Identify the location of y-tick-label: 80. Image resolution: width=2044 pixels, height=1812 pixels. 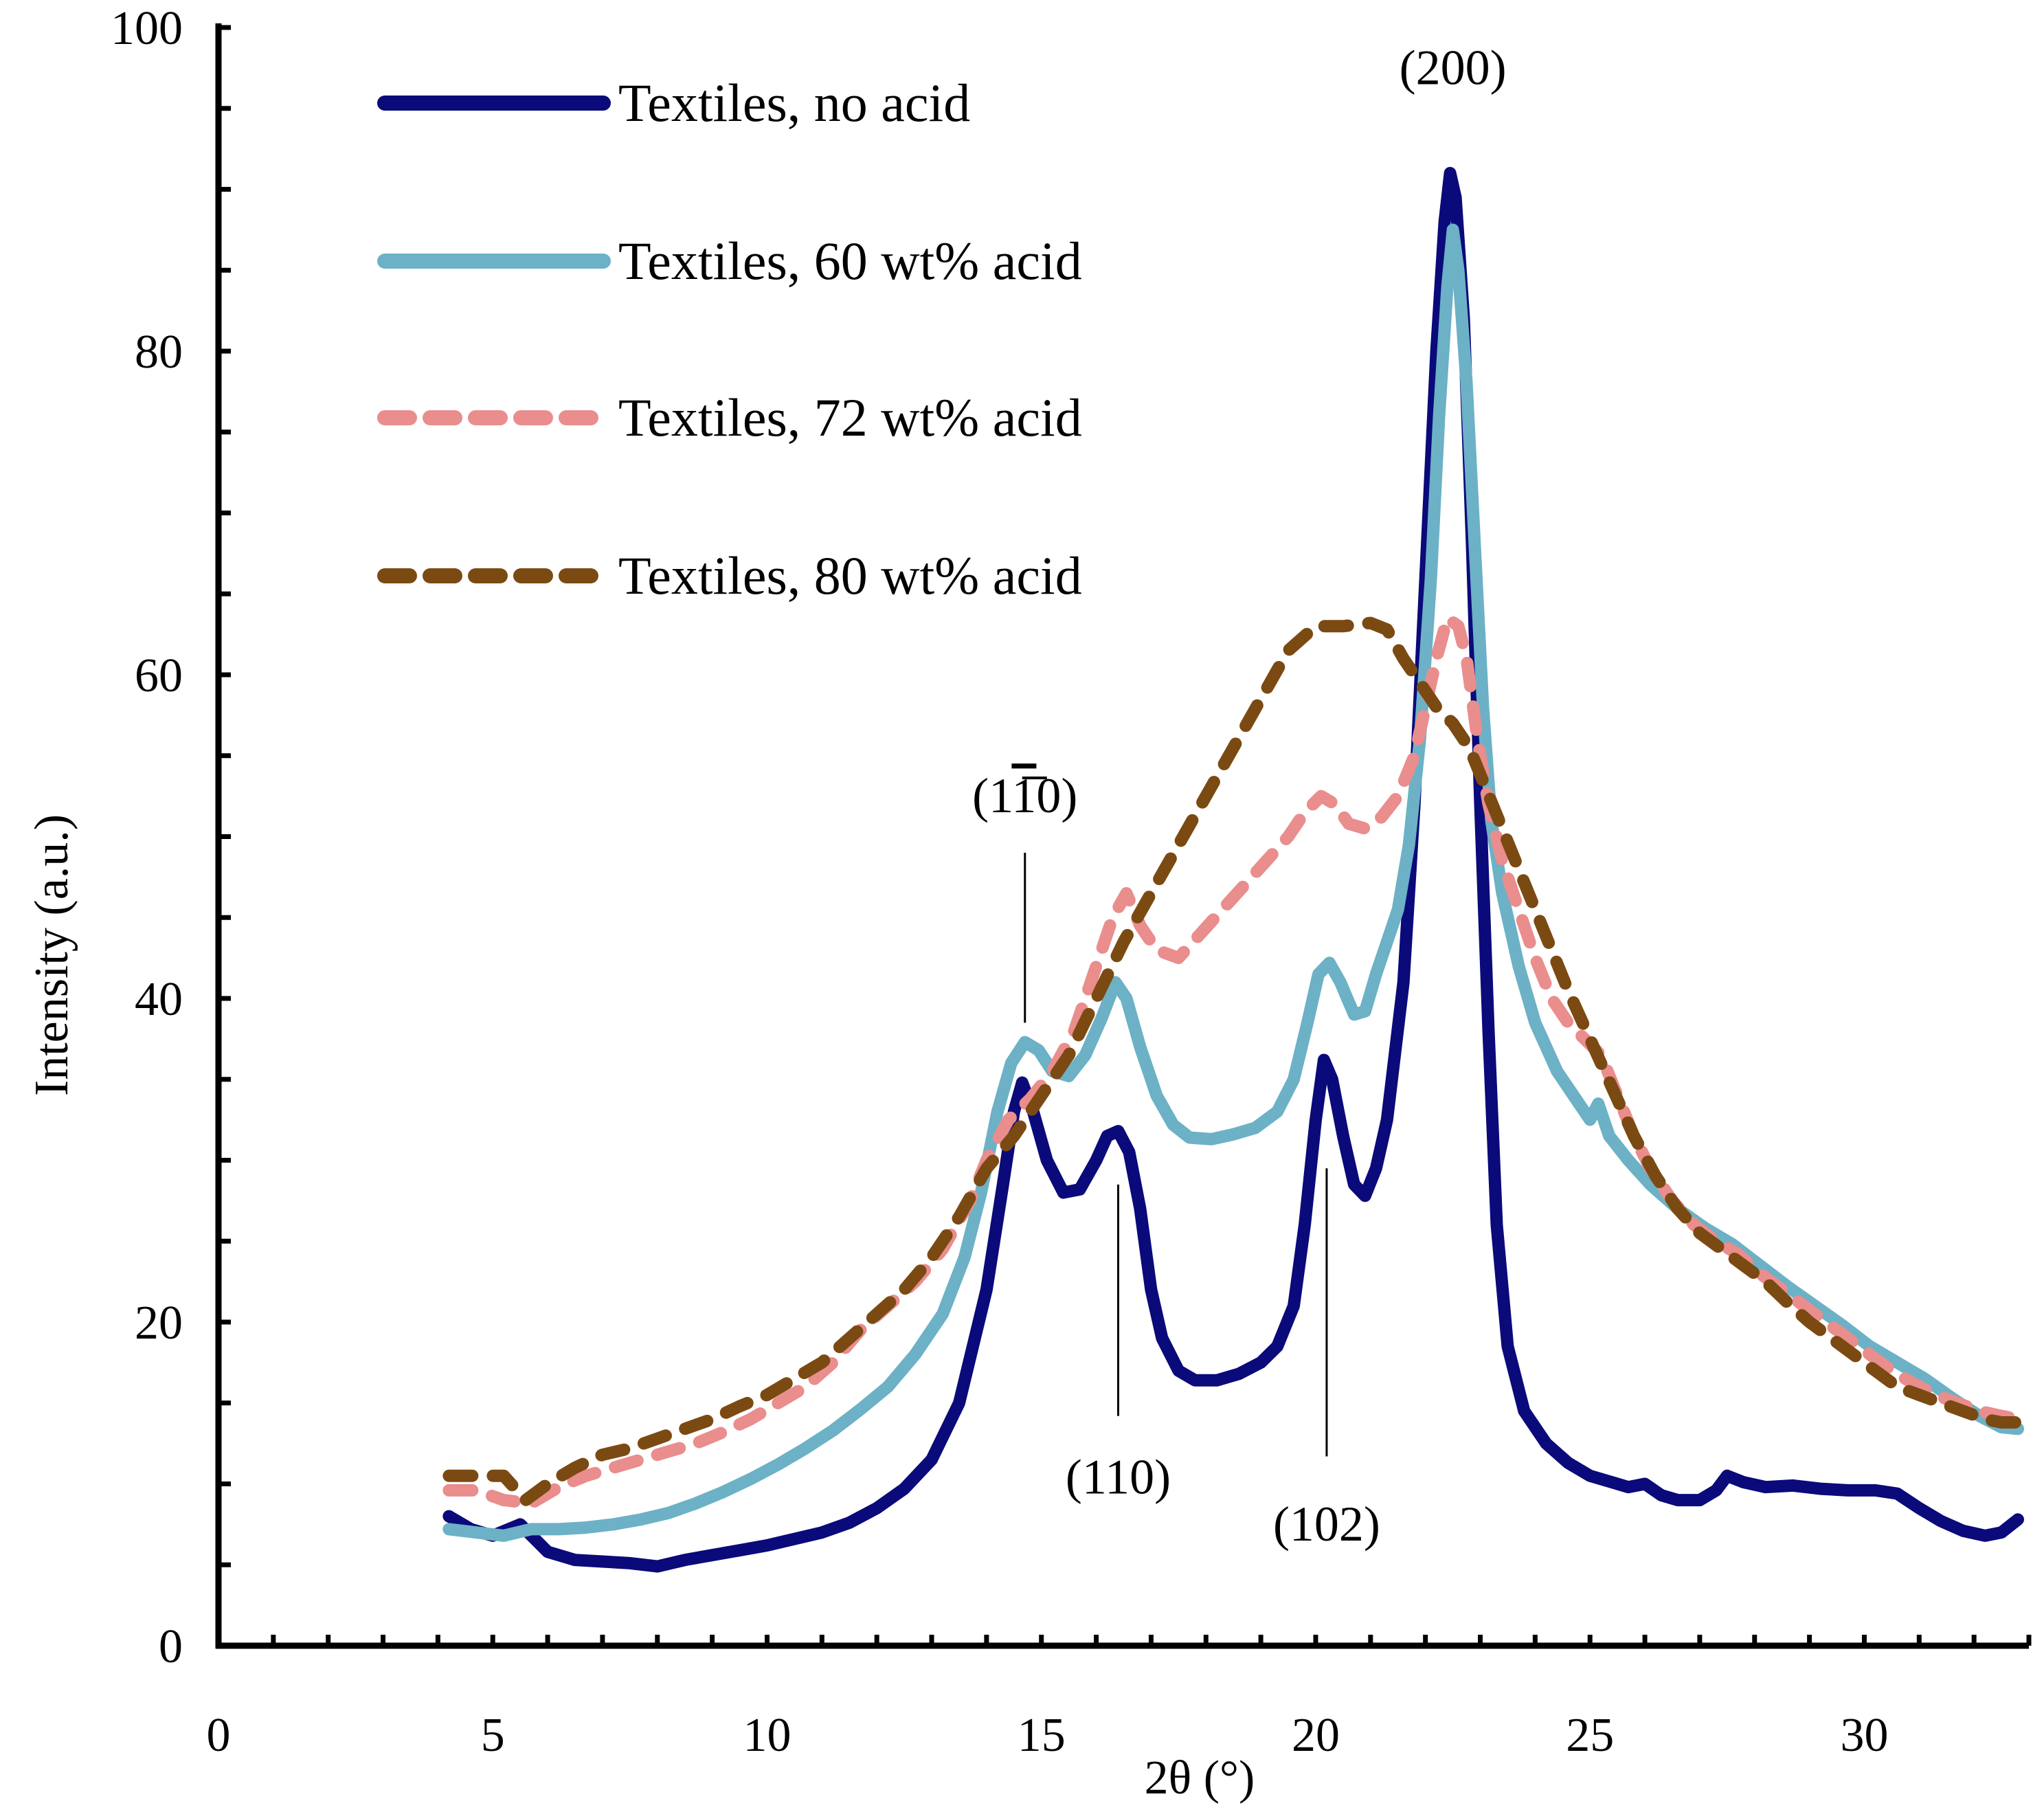
(159, 352).